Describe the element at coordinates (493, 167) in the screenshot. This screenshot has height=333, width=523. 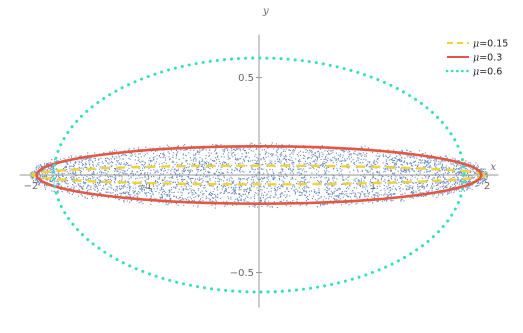
I see `x-axis-label: x` at that location.